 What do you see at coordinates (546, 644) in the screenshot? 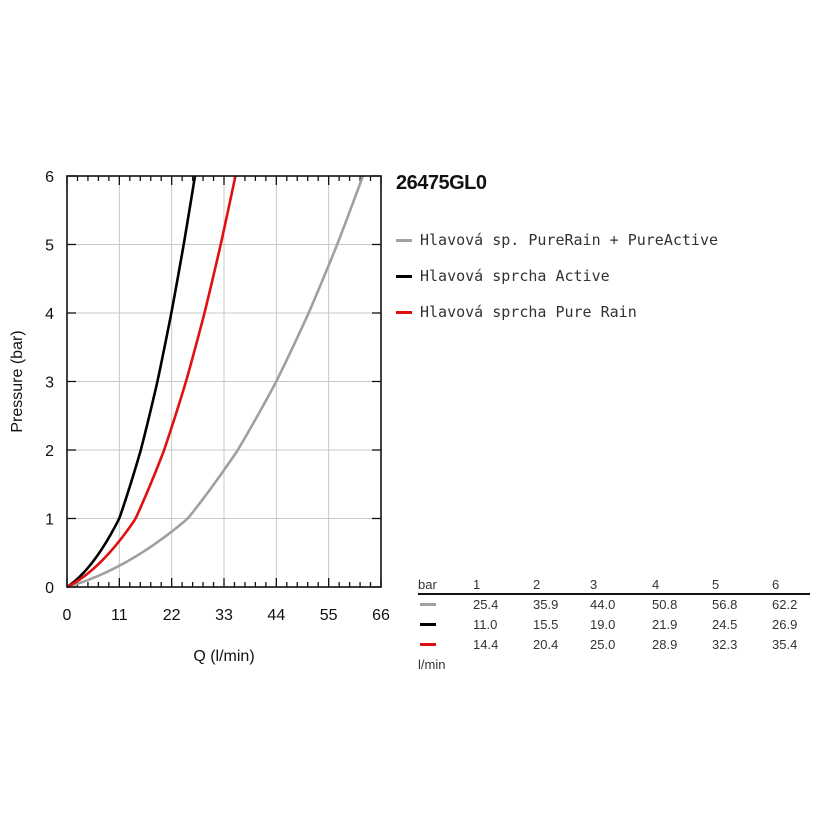
I see `table-cell: 20.4` at bounding box center [546, 644].